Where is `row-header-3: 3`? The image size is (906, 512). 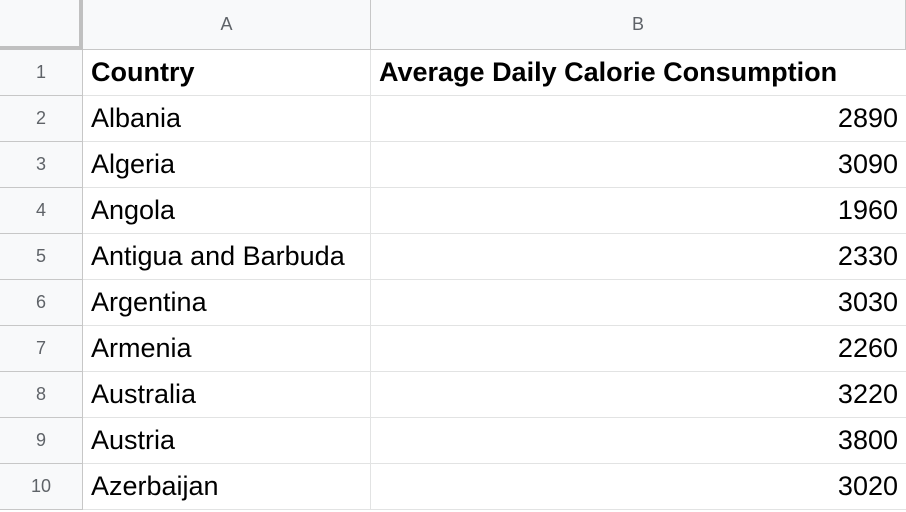
row-header-3: 3 is located at coordinates (41, 165).